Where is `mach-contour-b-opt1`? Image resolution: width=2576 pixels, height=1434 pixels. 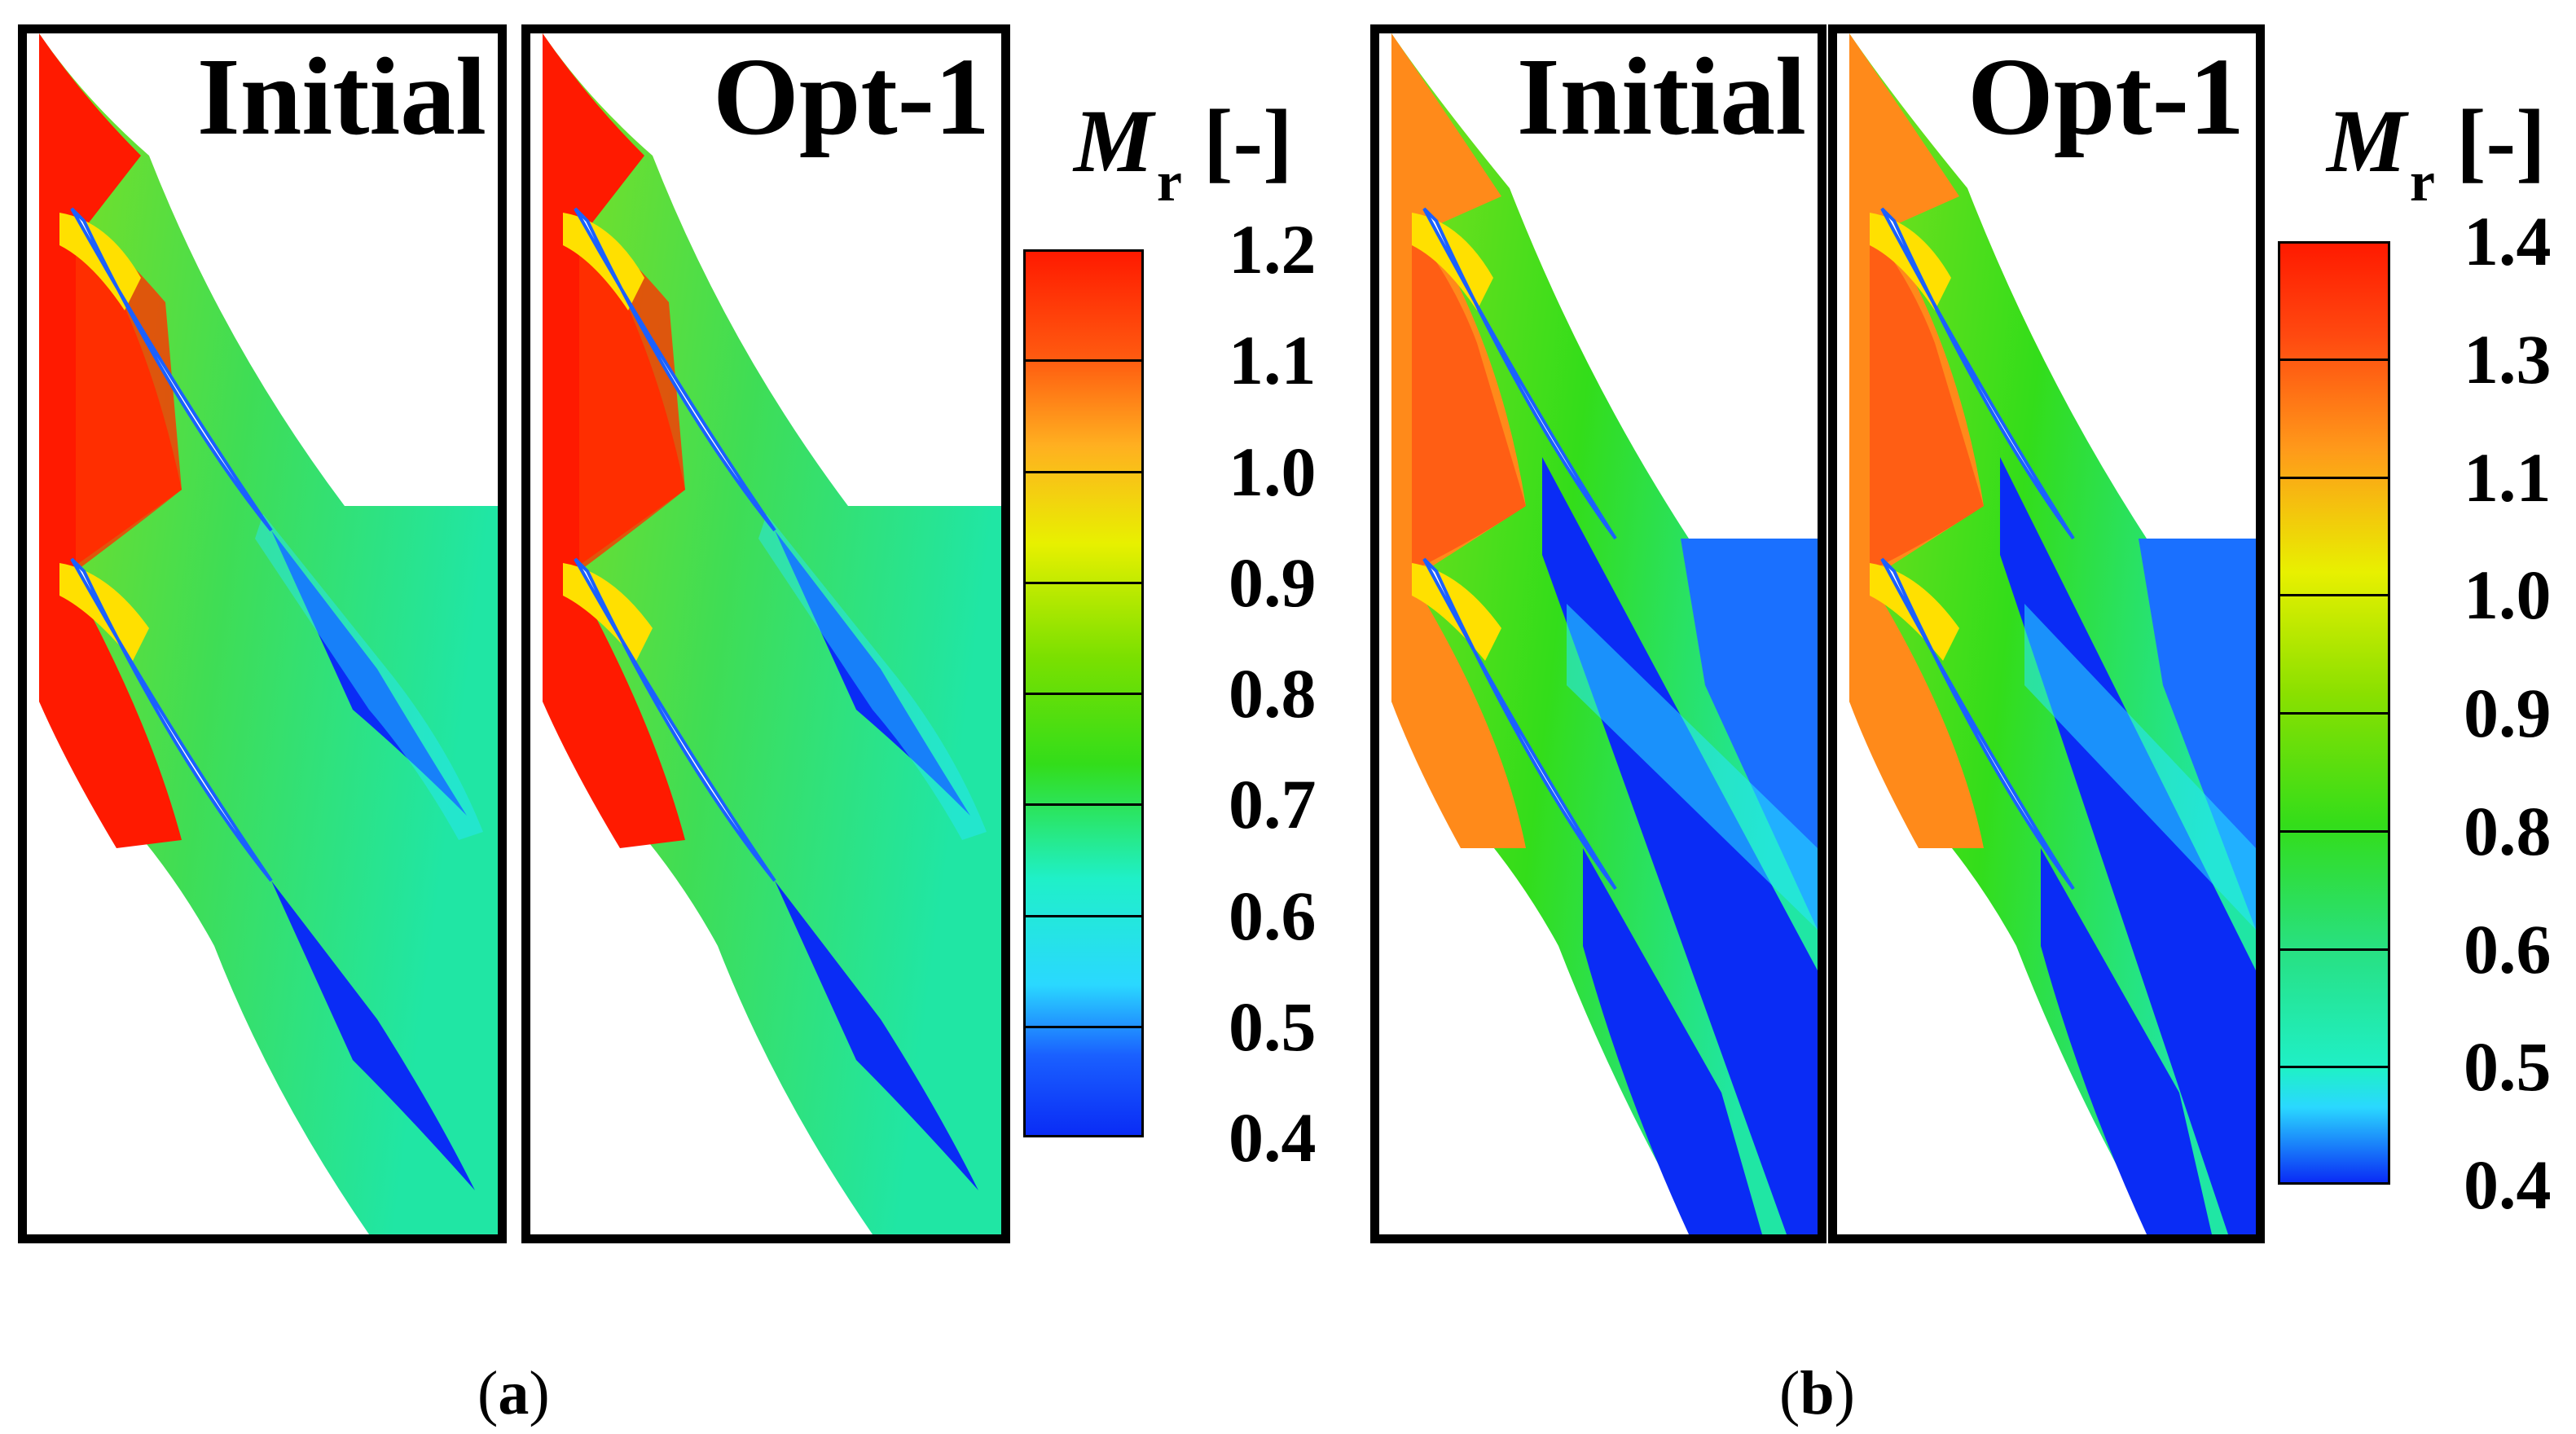
mach-contour-b-opt1 is located at coordinates (2052, 633).